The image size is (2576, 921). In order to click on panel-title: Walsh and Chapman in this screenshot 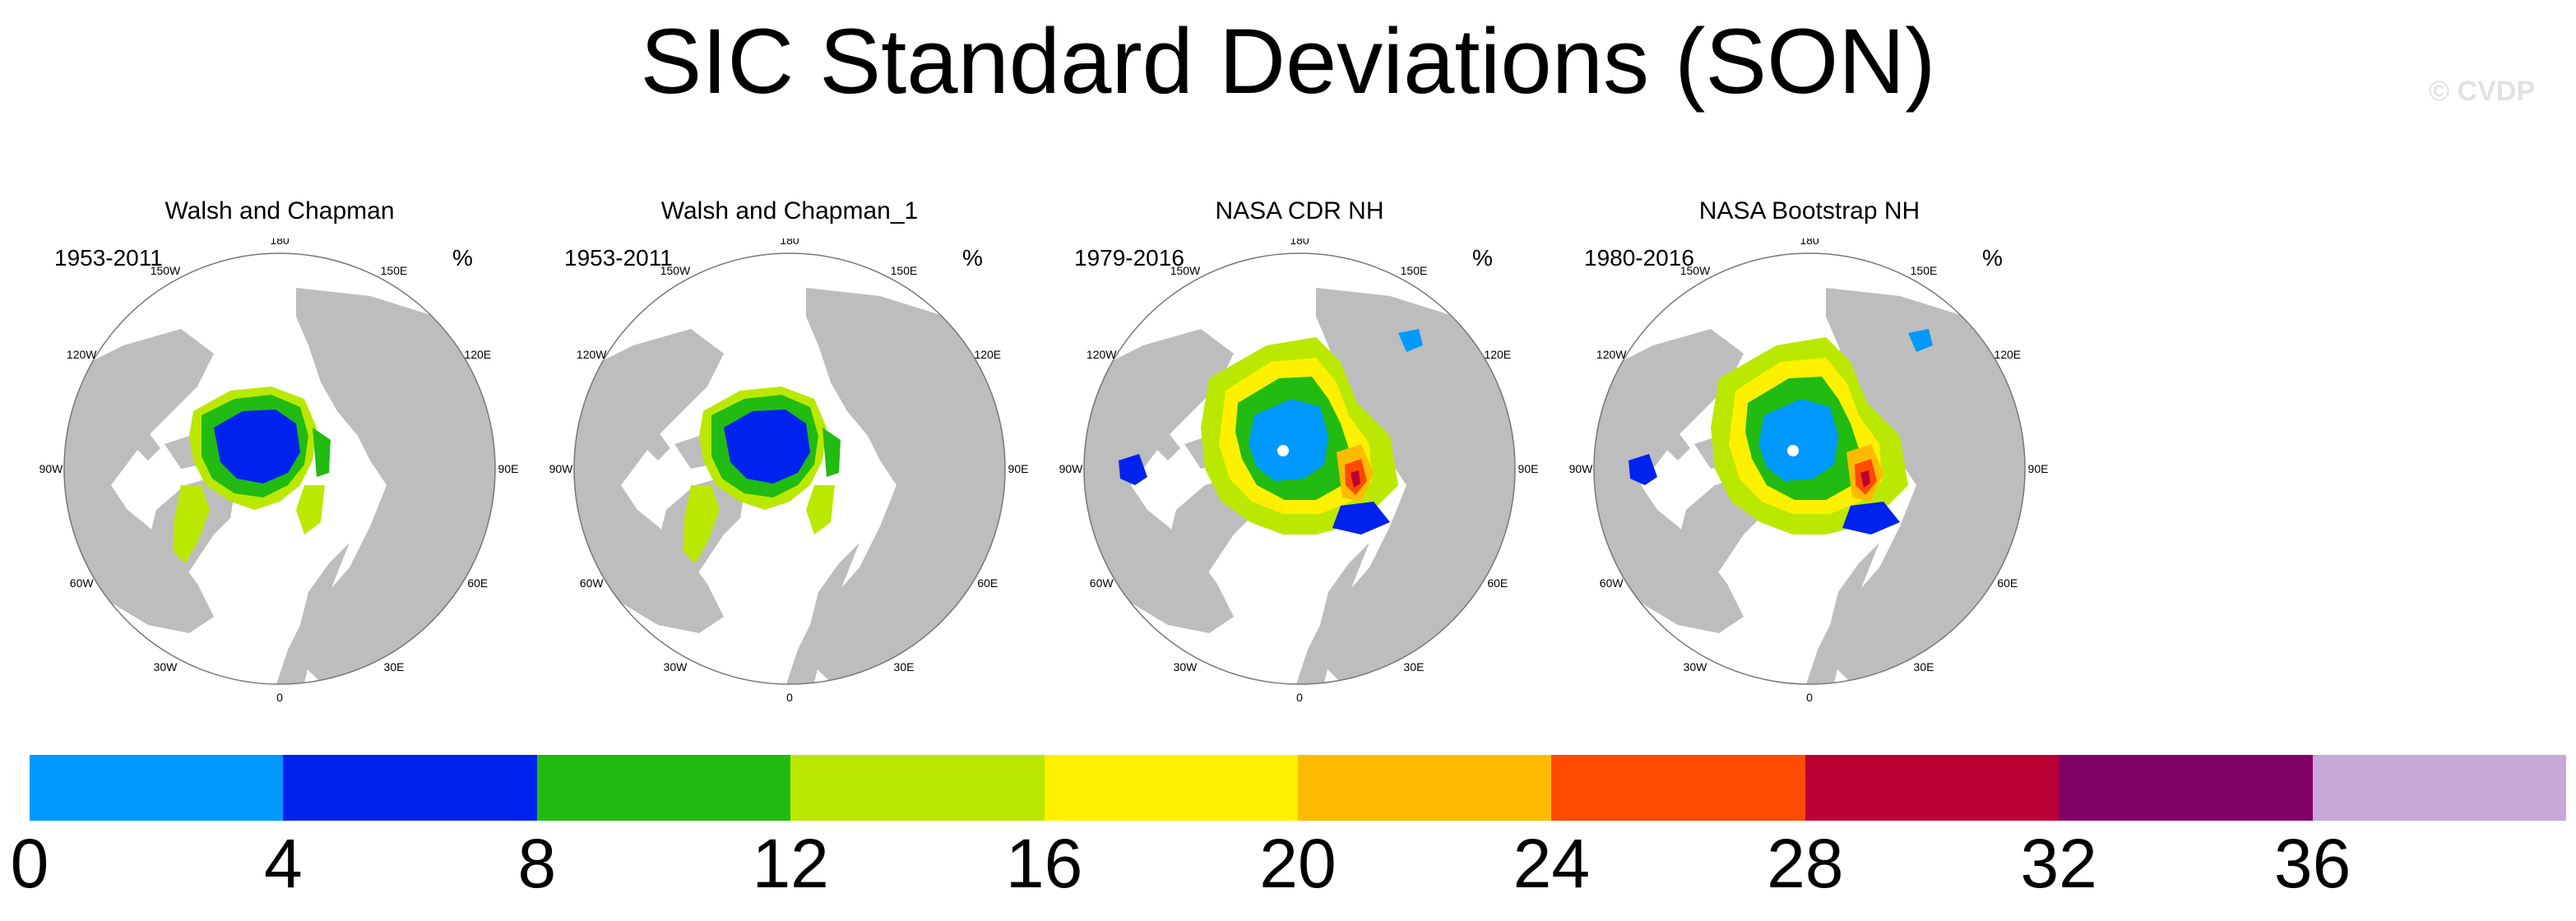, I will do `click(280, 210)`.